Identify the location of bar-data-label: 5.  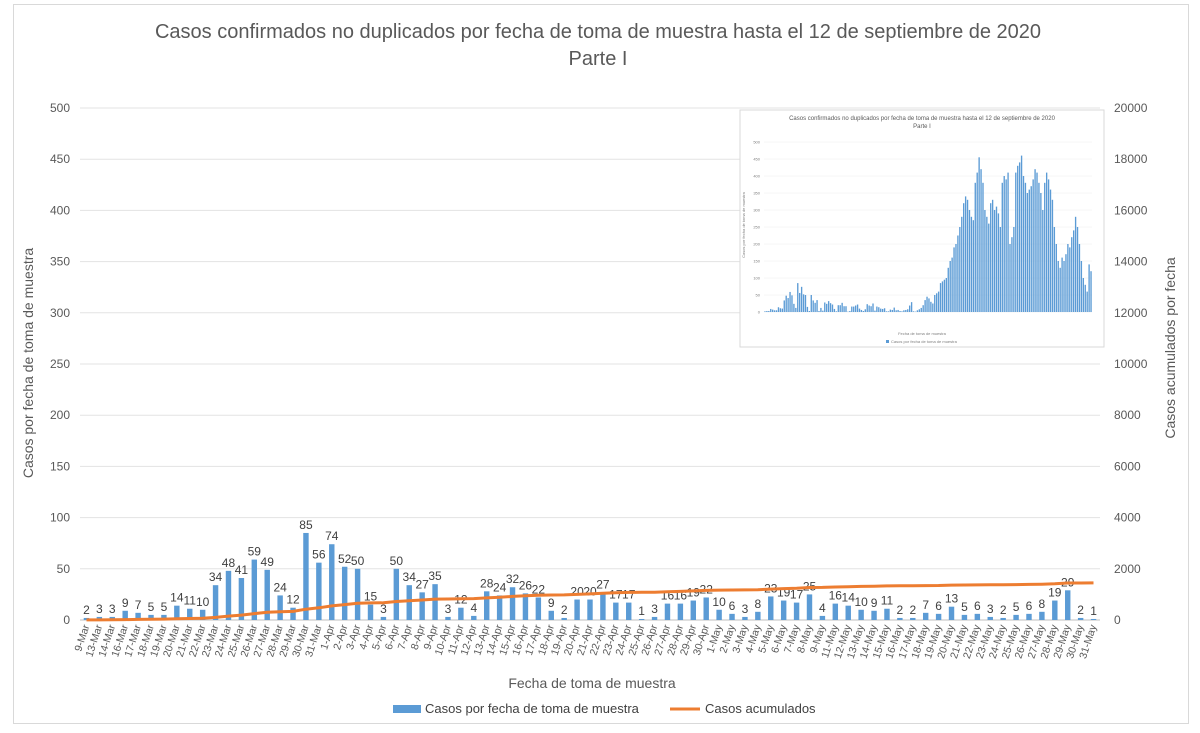
(964, 607).